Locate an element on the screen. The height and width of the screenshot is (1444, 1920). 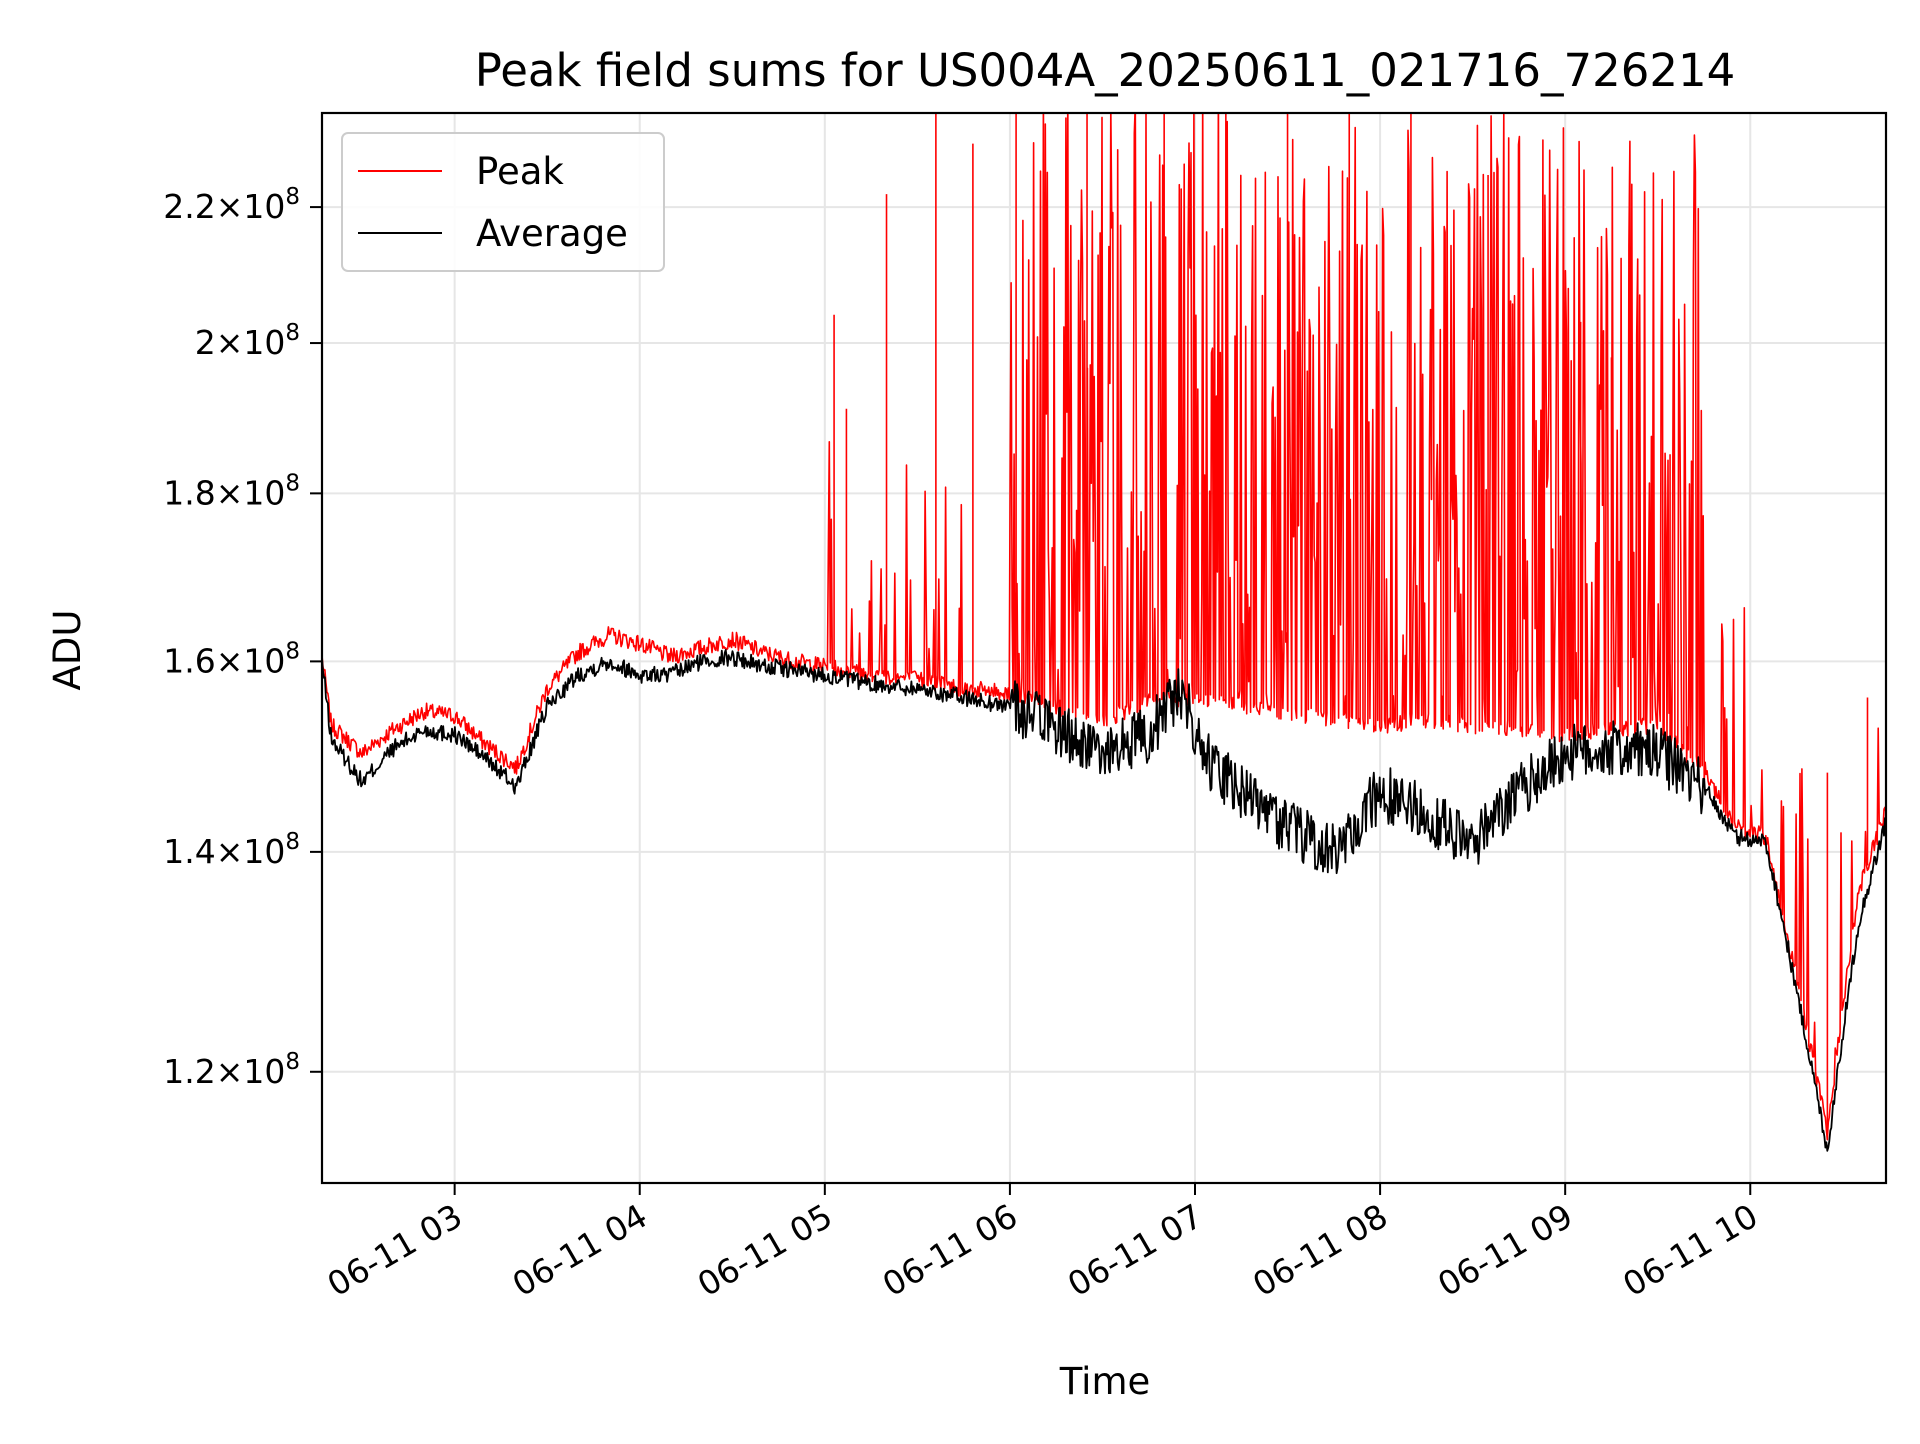
y-tick-exponent-1: 8 is located at coordinates (292, 842).